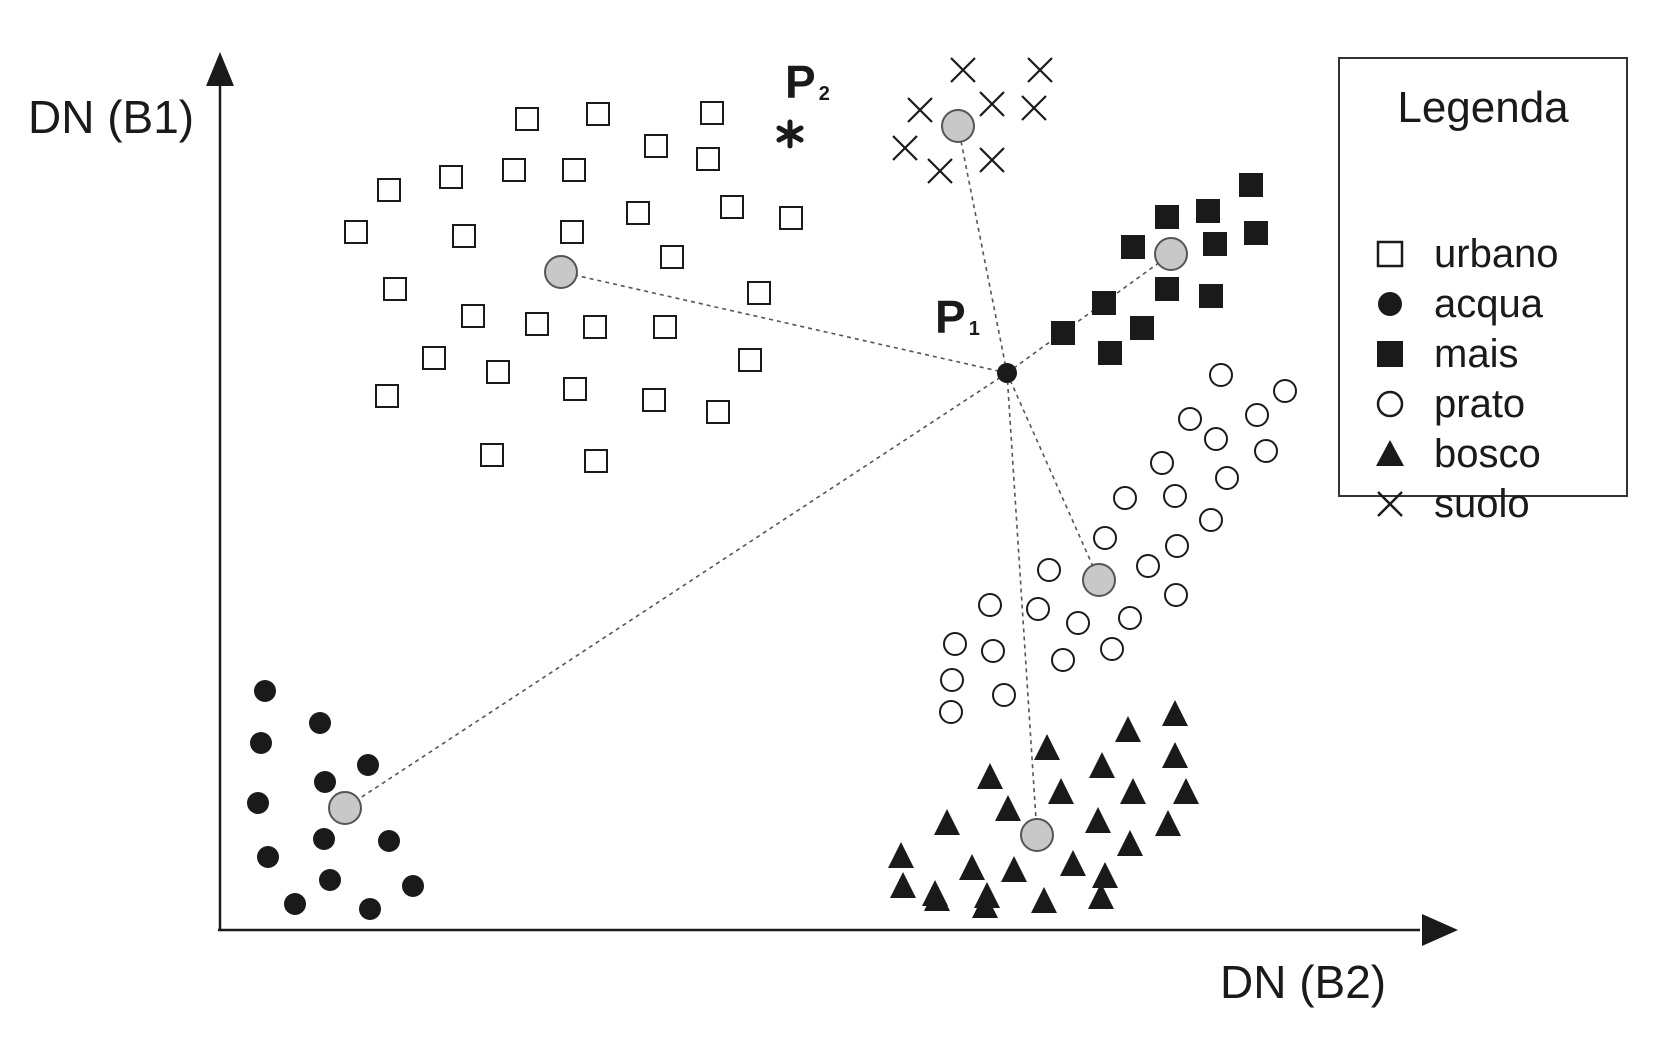  Describe the element at coordinates (573, 287) in the screenshot. I see `urbano-cluster` at that location.